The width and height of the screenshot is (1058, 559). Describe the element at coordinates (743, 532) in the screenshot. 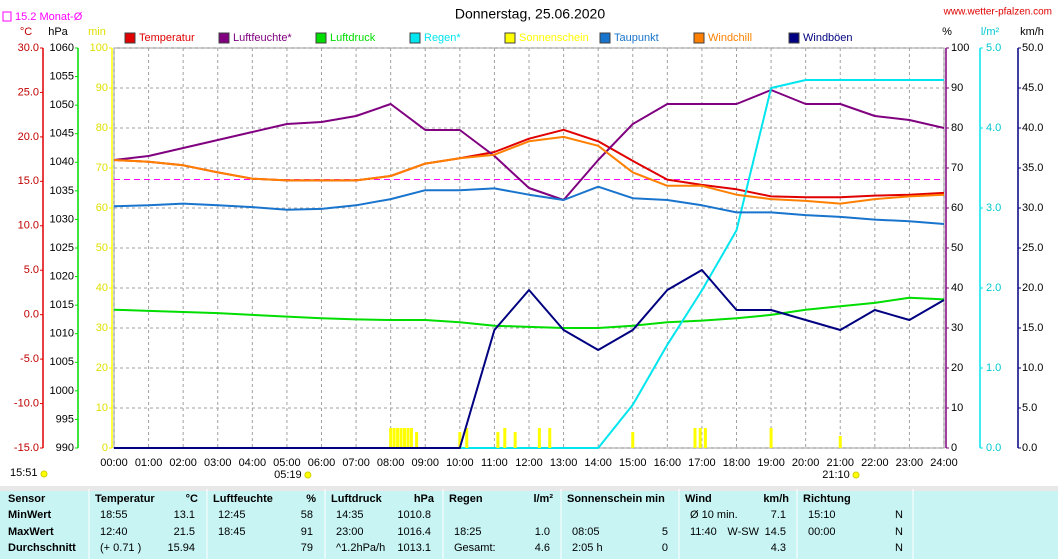

I see `cell-text: W-SW` at that location.